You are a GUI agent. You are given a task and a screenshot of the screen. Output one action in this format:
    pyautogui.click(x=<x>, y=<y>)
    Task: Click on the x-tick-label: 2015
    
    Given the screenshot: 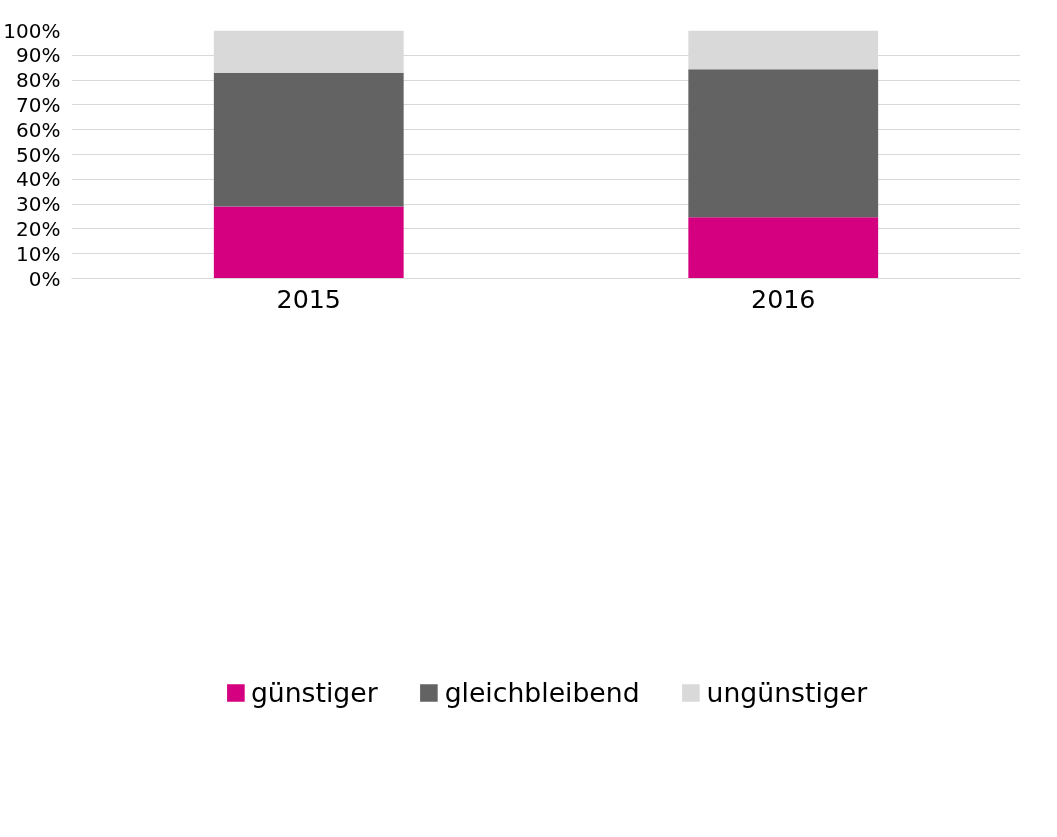 What is the action you would take?
    pyautogui.click(x=308, y=298)
    